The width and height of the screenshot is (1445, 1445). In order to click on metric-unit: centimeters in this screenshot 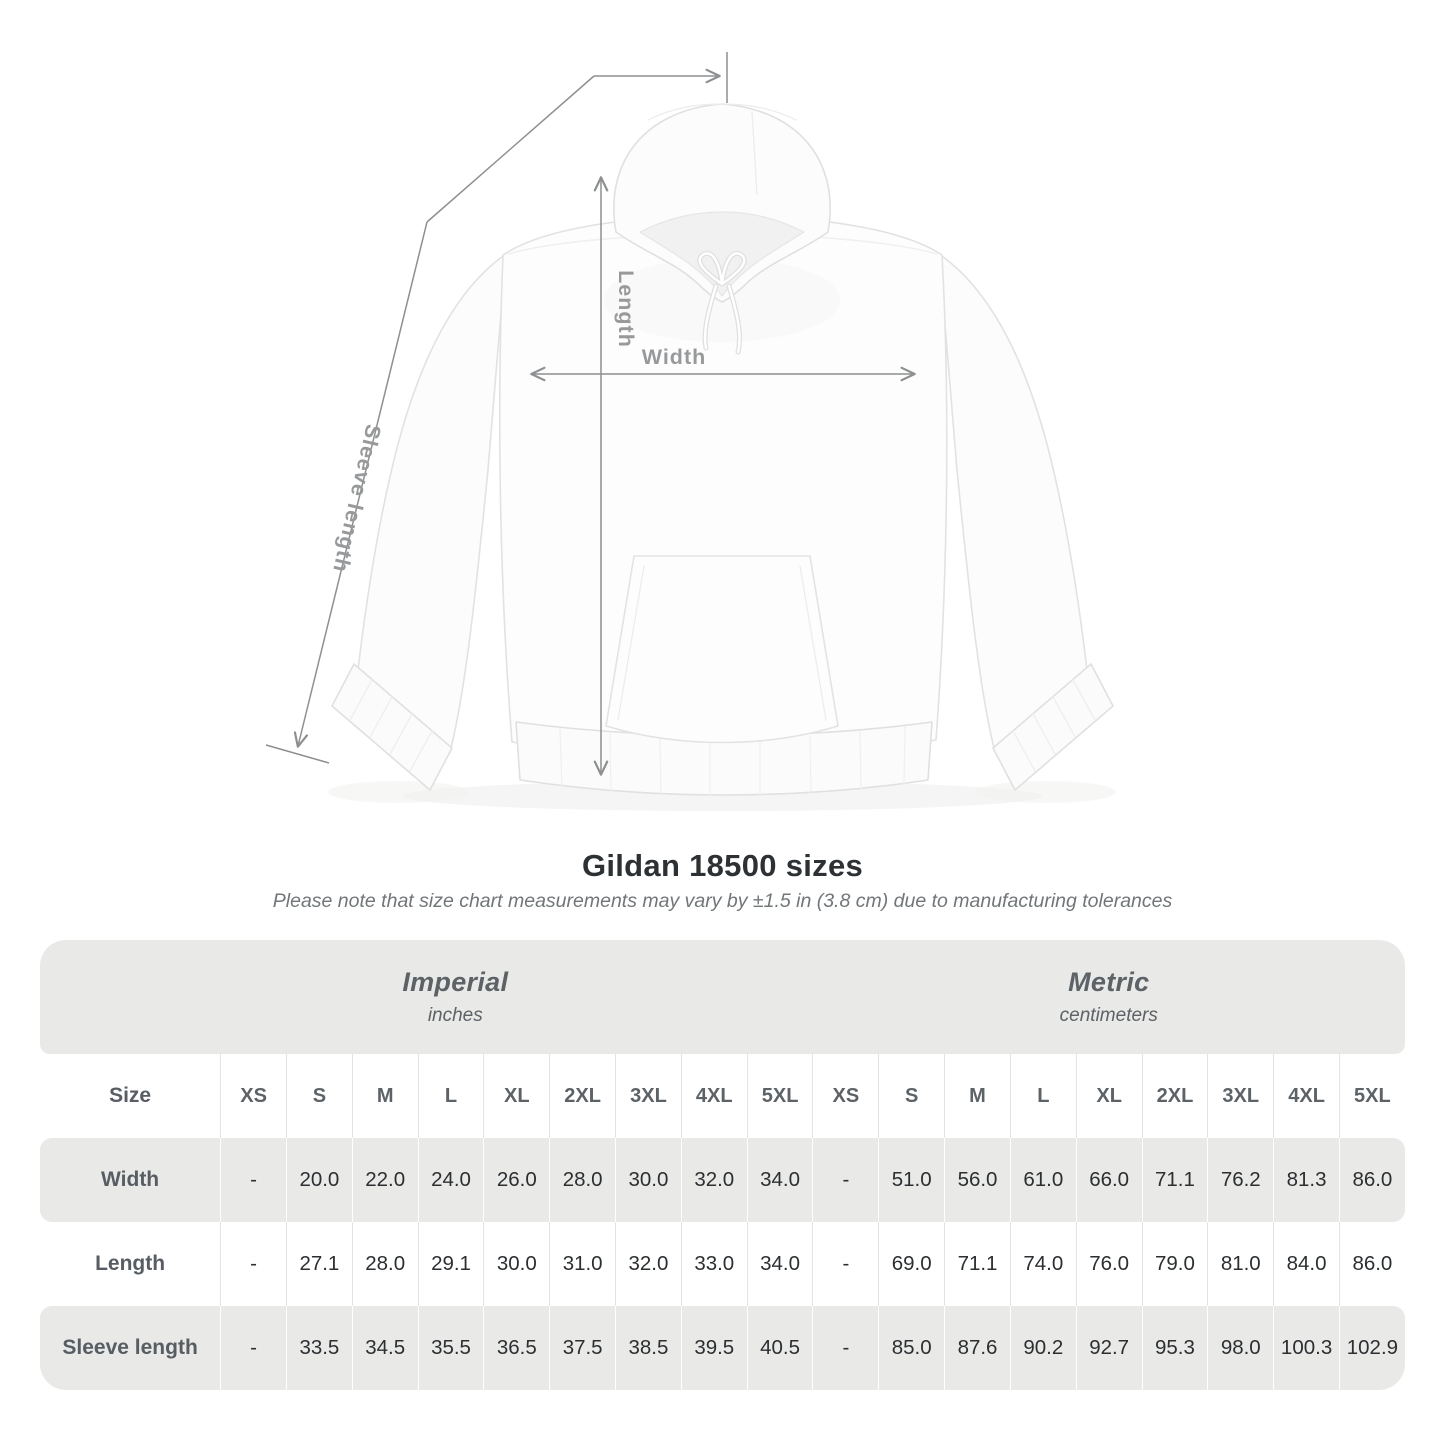, I will do `click(1108, 1015)`.